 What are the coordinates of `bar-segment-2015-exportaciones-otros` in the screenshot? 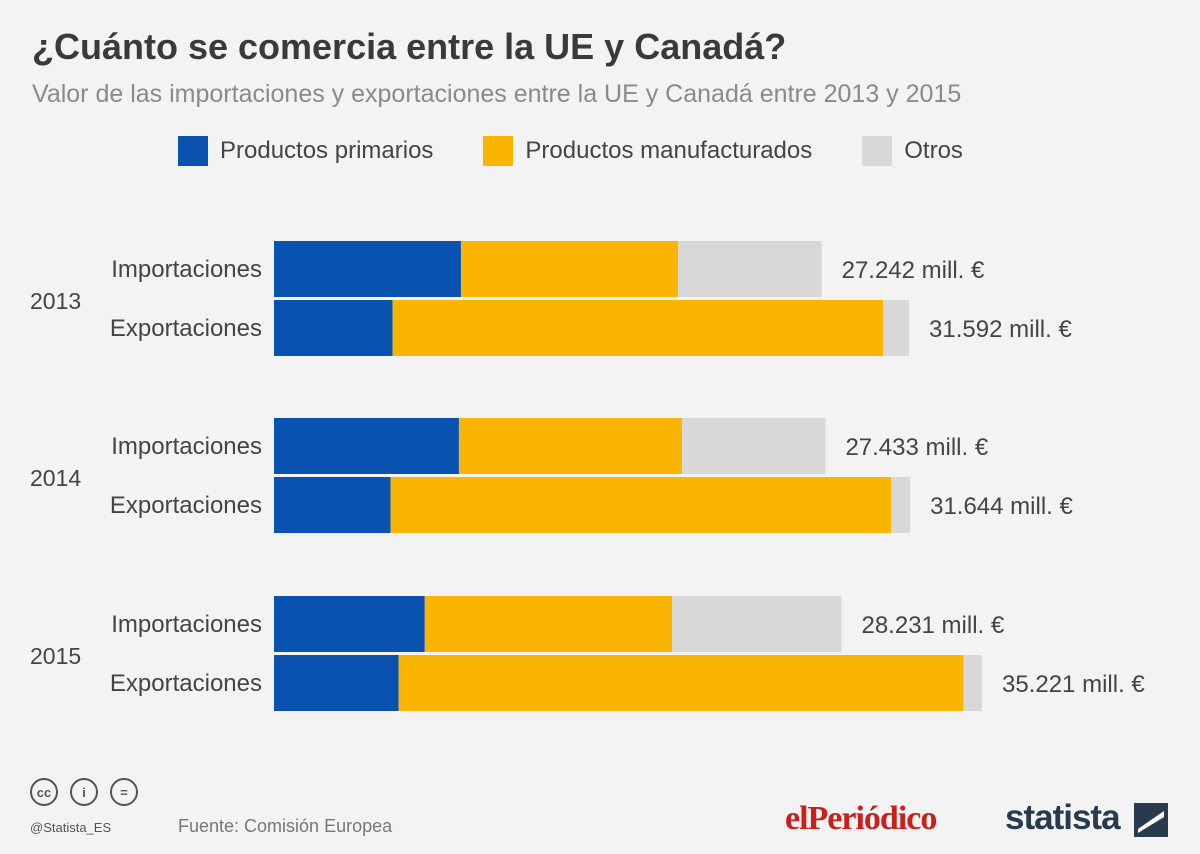 It's located at (972, 683).